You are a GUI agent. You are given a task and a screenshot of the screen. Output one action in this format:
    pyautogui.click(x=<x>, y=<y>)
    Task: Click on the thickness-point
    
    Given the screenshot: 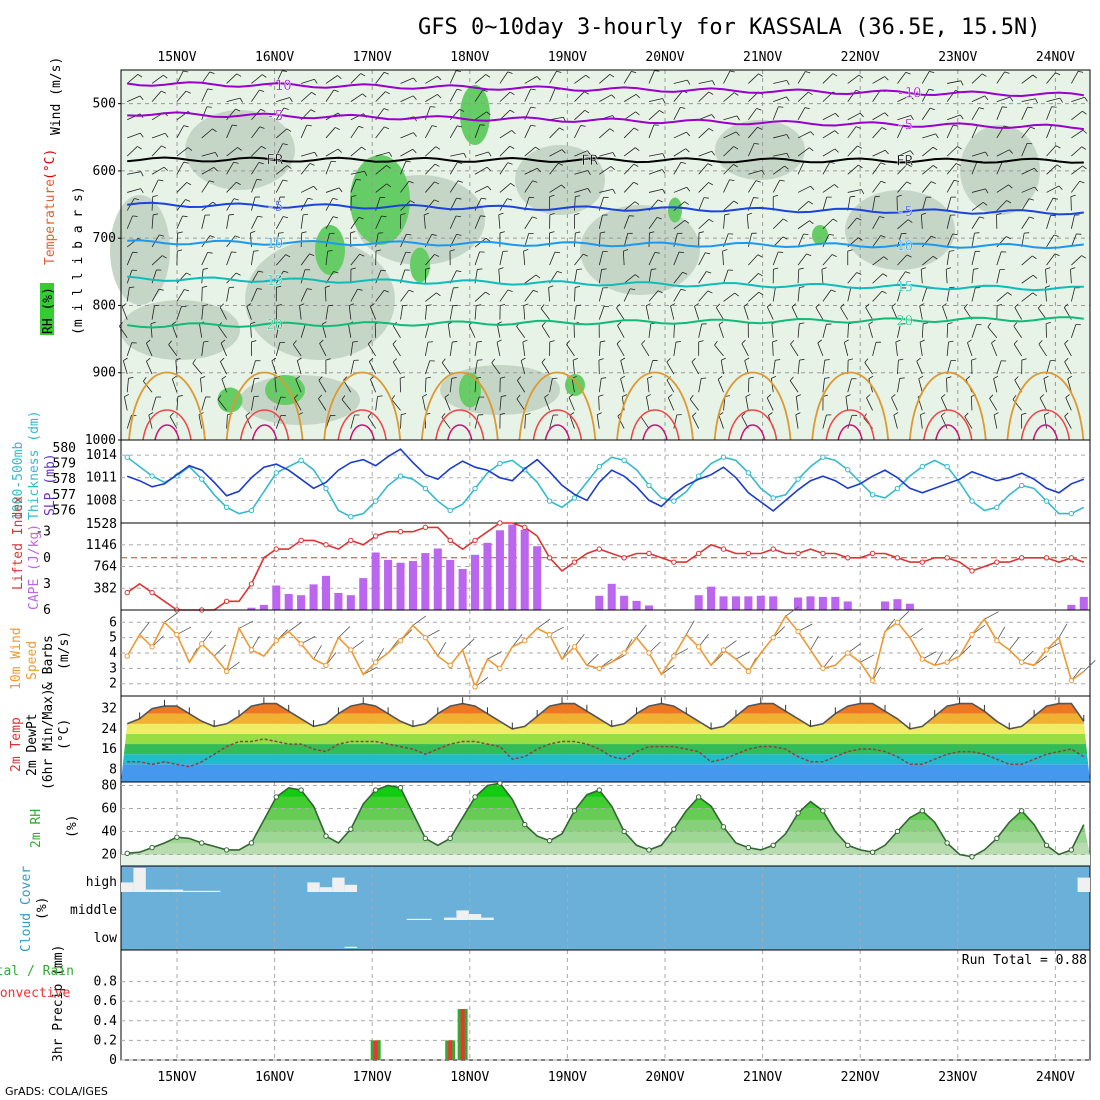 What is the action you would take?
    pyautogui.click(x=997, y=507)
    